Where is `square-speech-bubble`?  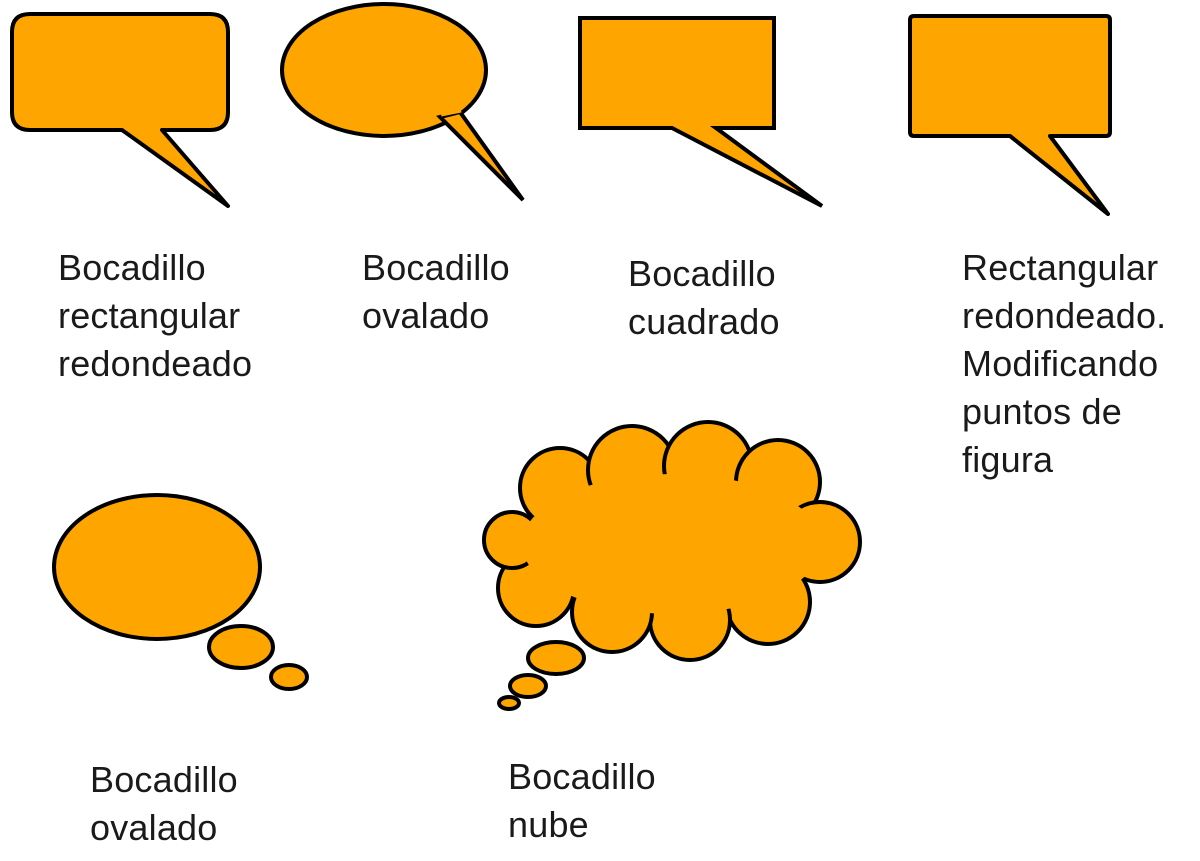 square-speech-bubble is located at coordinates (701, 112).